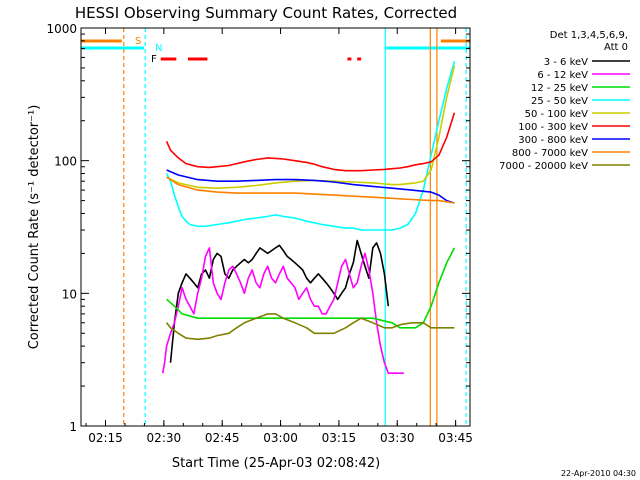  What do you see at coordinates (562, 75) in the screenshot?
I see `legend-label: 6 - 12 keV` at bounding box center [562, 75].